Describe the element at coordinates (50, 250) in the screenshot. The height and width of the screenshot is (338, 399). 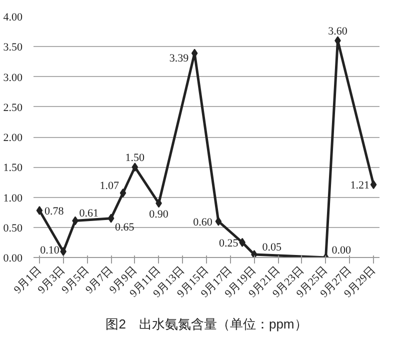
I see `data-label: 0.10` at that location.